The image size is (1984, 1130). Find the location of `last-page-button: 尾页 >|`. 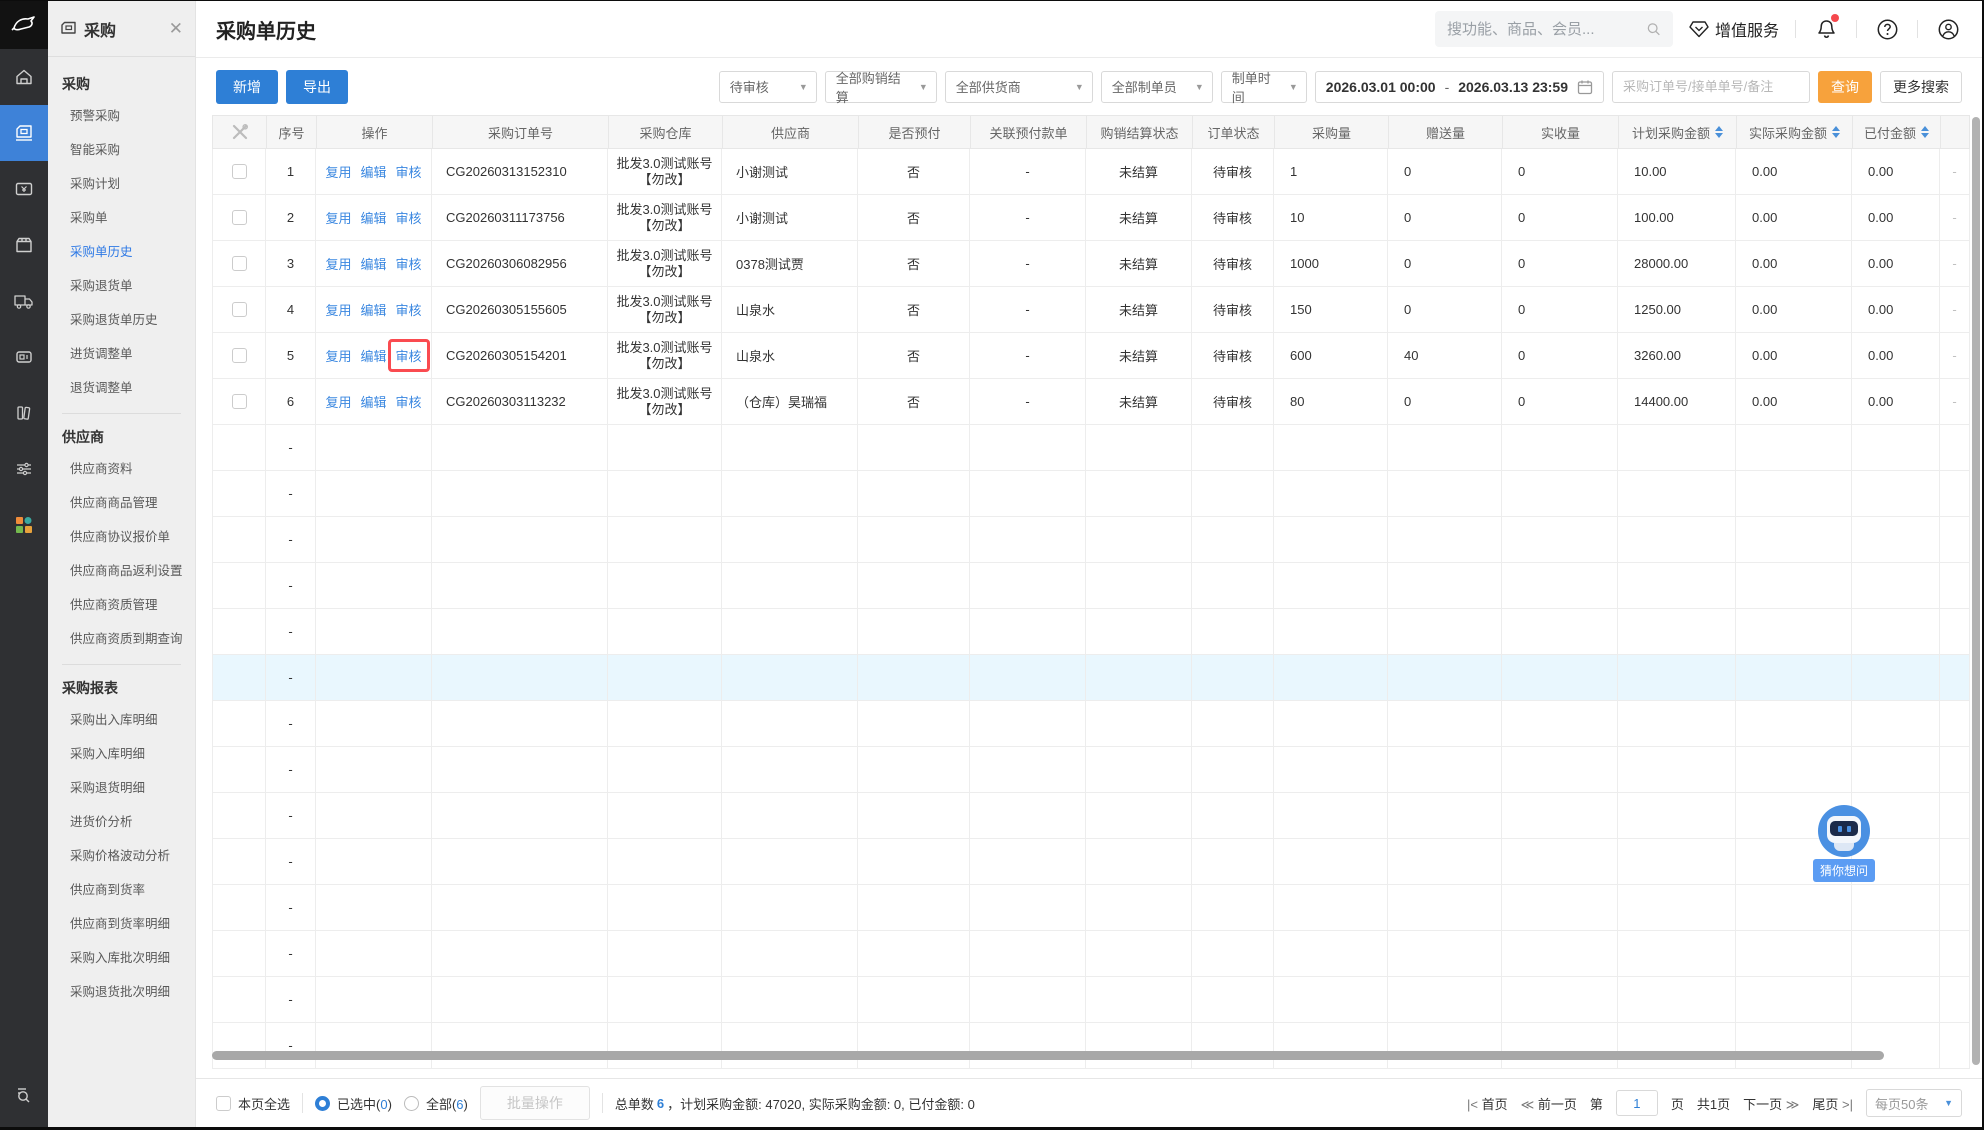

last-page-button: 尾页 >| is located at coordinates (1832, 1104).